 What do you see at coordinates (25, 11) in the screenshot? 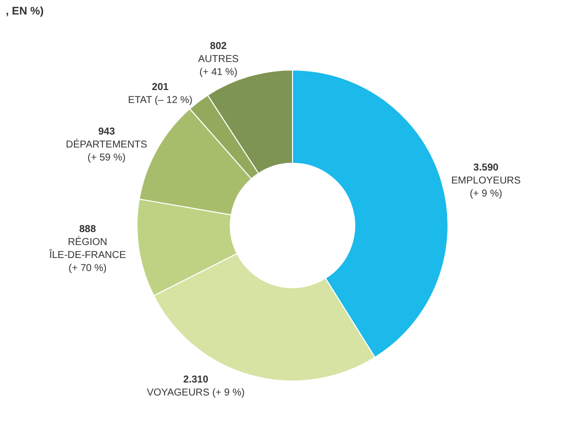
I see `chart-title: , EN %)` at bounding box center [25, 11].